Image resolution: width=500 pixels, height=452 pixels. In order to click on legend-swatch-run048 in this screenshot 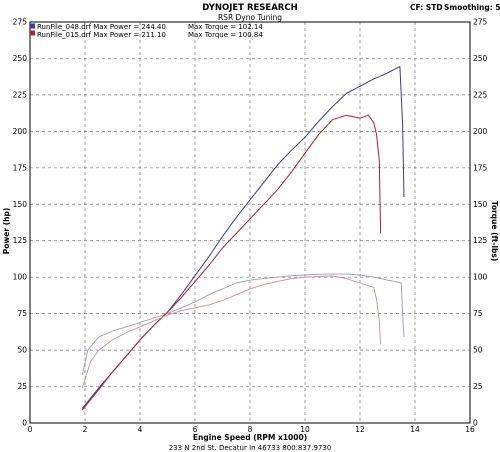, I will do `click(32, 26)`.